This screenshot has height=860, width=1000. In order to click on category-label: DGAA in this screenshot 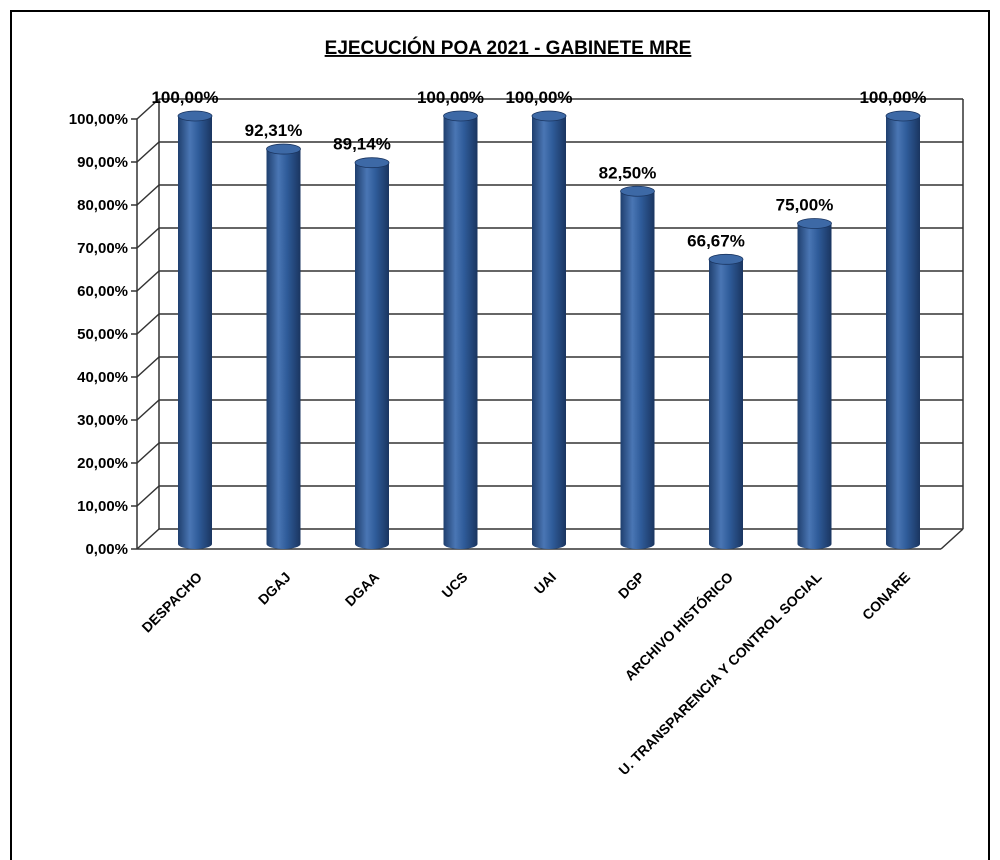, I will do `click(362, 589)`.